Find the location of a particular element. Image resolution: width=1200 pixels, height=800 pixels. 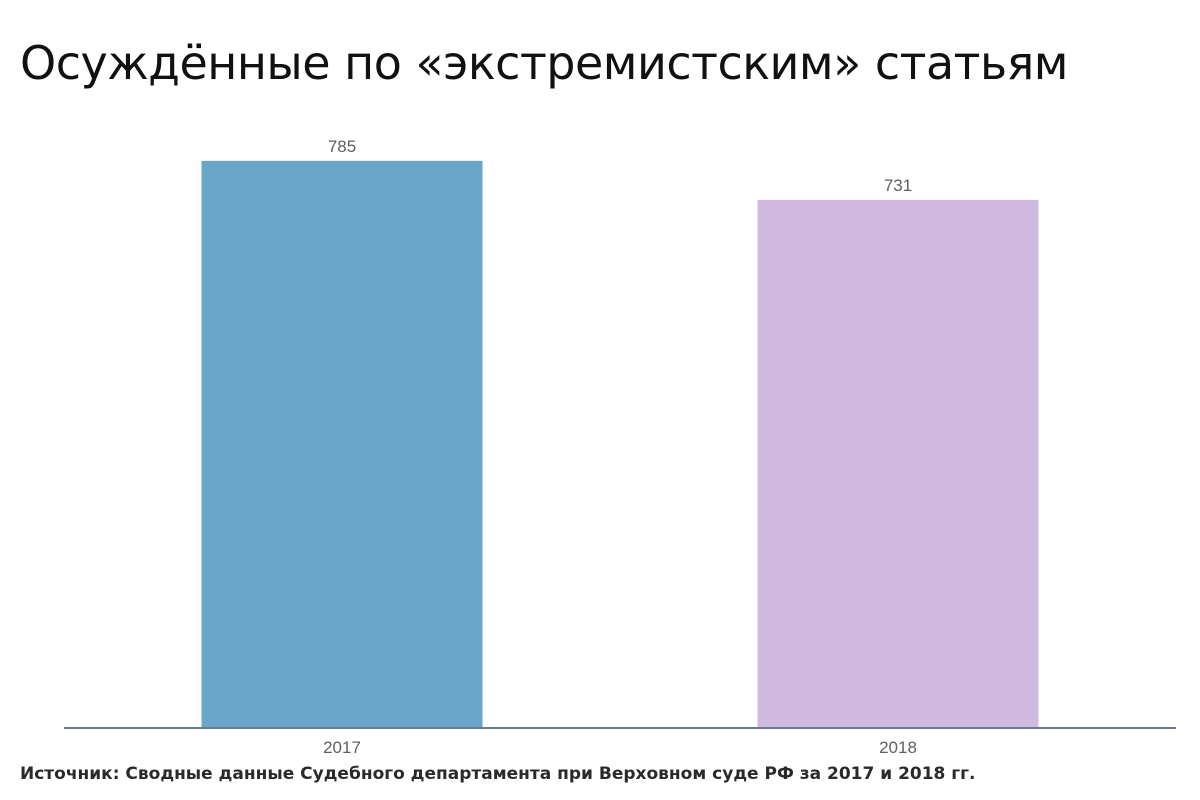

data-label-2017: 785 is located at coordinates (342, 146).